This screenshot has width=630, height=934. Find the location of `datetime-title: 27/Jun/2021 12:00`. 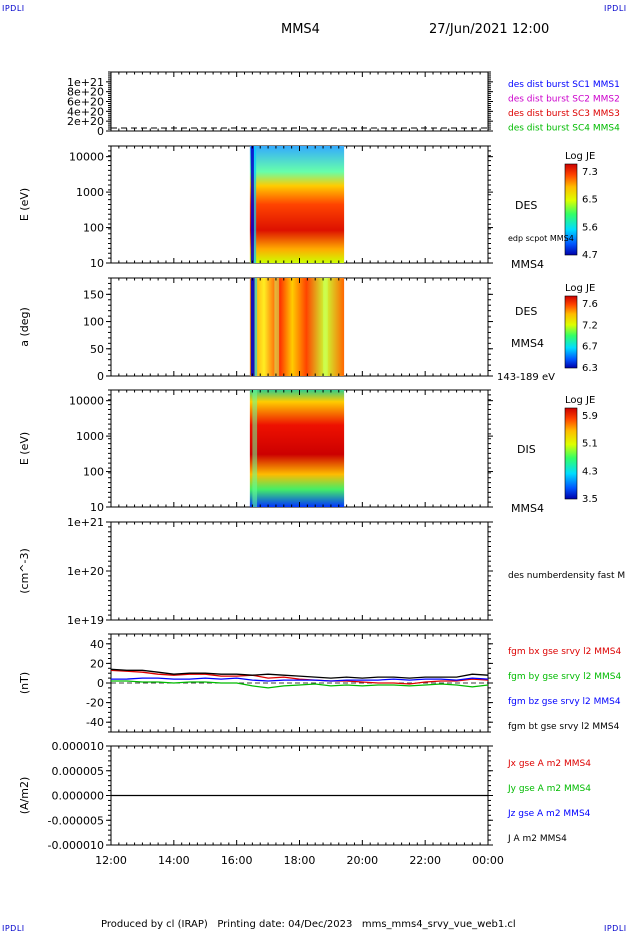

datetime-title: 27/Jun/2021 12:00 is located at coordinates (489, 29).